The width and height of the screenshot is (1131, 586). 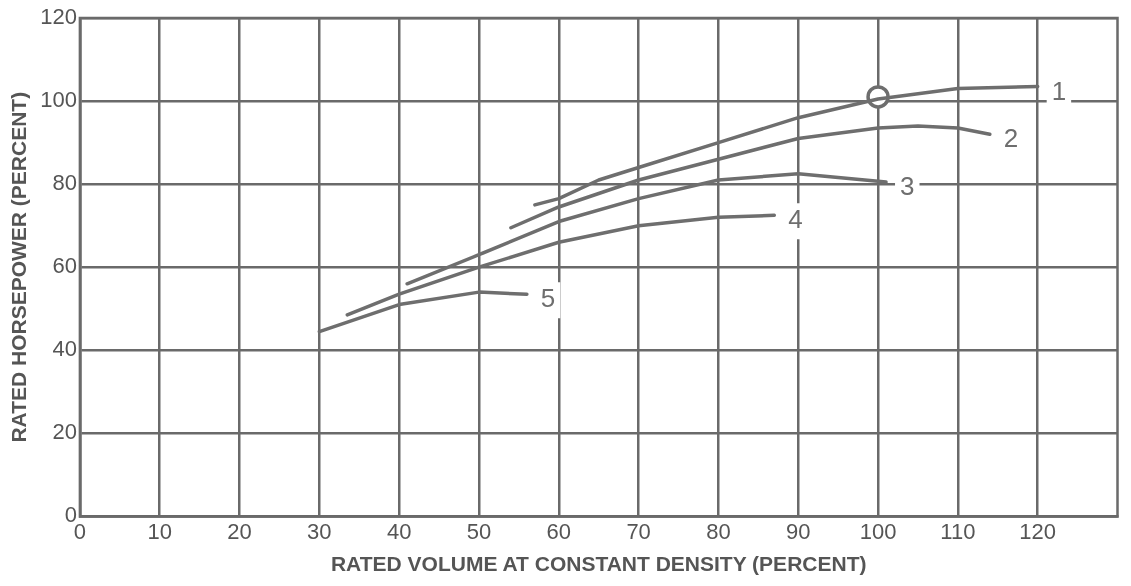 What do you see at coordinates (1059, 90) in the screenshot?
I see `series-label: 1` at bounding box center [1059, 90].